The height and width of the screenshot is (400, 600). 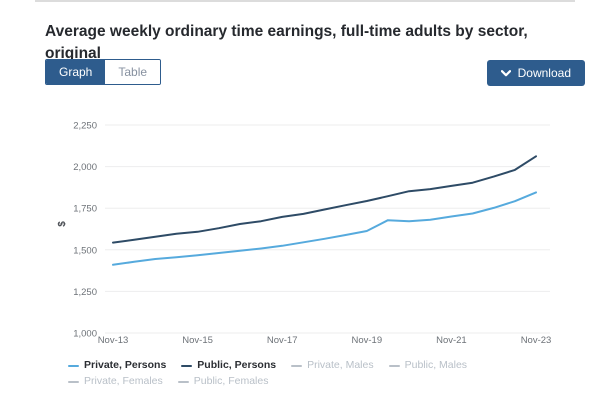 What do you see at coordinates (340, 365) in the screenshot?
I see `legend-label: Private, Males` at bounding box center [340, 365].